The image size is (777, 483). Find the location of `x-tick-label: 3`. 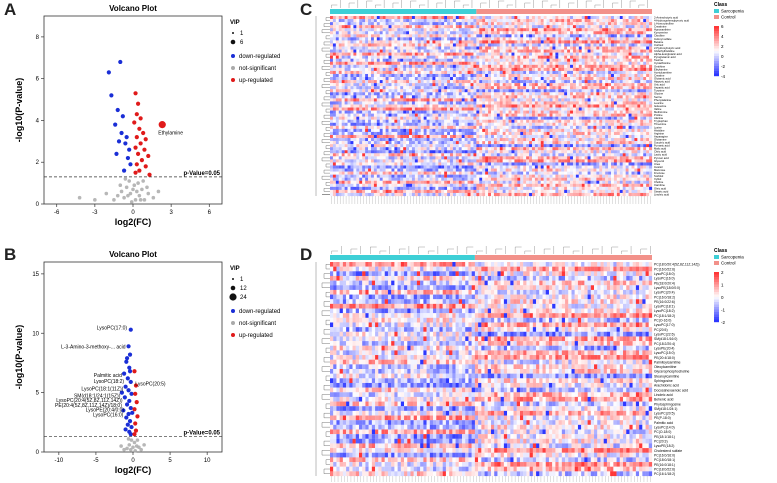

x-tick-label: 3 is located at coordinates (171, 213).